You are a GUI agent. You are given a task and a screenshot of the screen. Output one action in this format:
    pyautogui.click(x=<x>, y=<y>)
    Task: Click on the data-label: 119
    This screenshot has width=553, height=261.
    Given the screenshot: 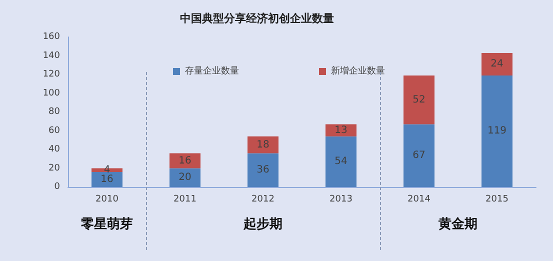 What is the action you would take?
    pyautogui.click(x=497, y=131)
    